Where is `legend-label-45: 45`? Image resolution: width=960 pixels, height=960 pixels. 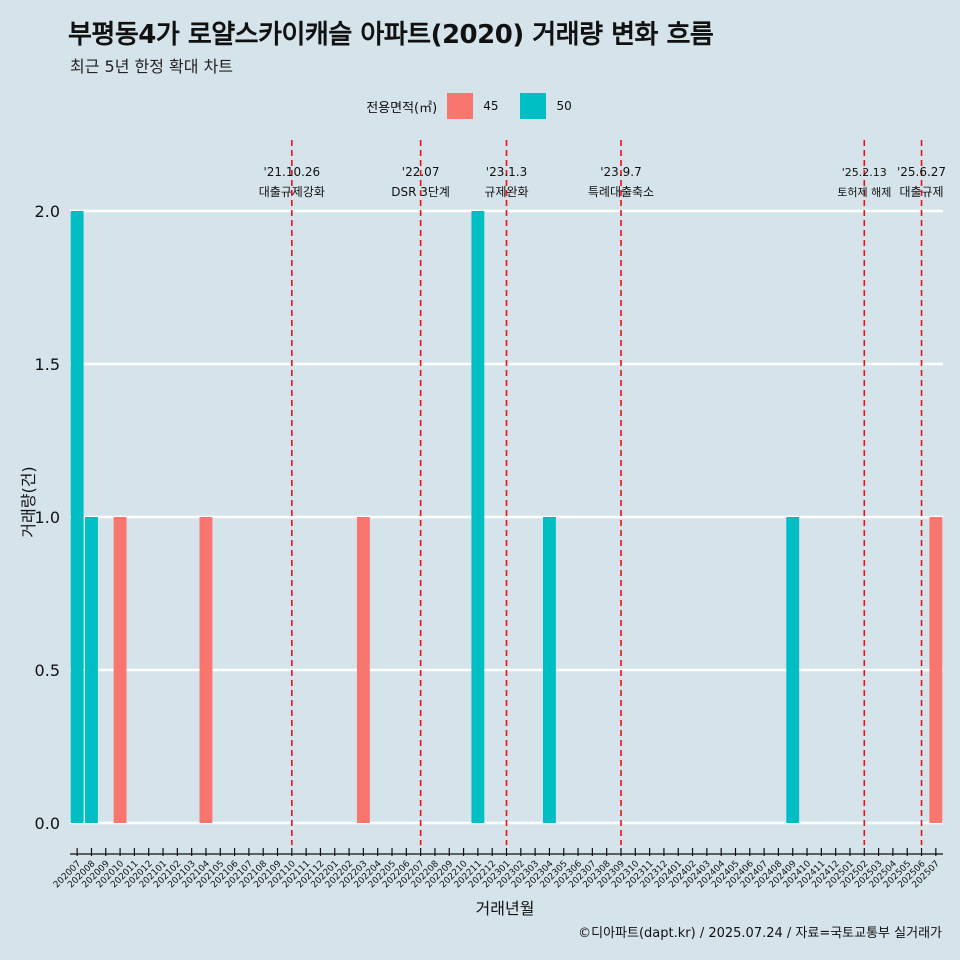
legend-label-45: 45 is located at coordinates (491, 106).